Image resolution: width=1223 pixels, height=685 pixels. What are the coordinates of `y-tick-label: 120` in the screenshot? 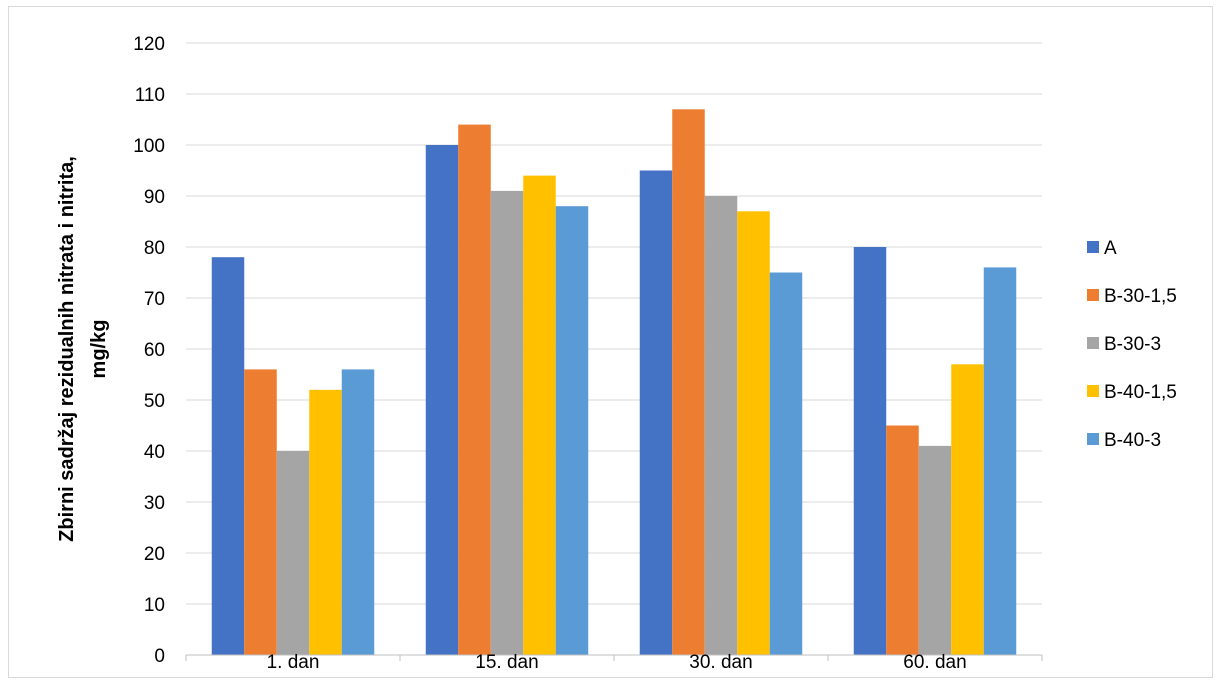 It's located at (149, 44).